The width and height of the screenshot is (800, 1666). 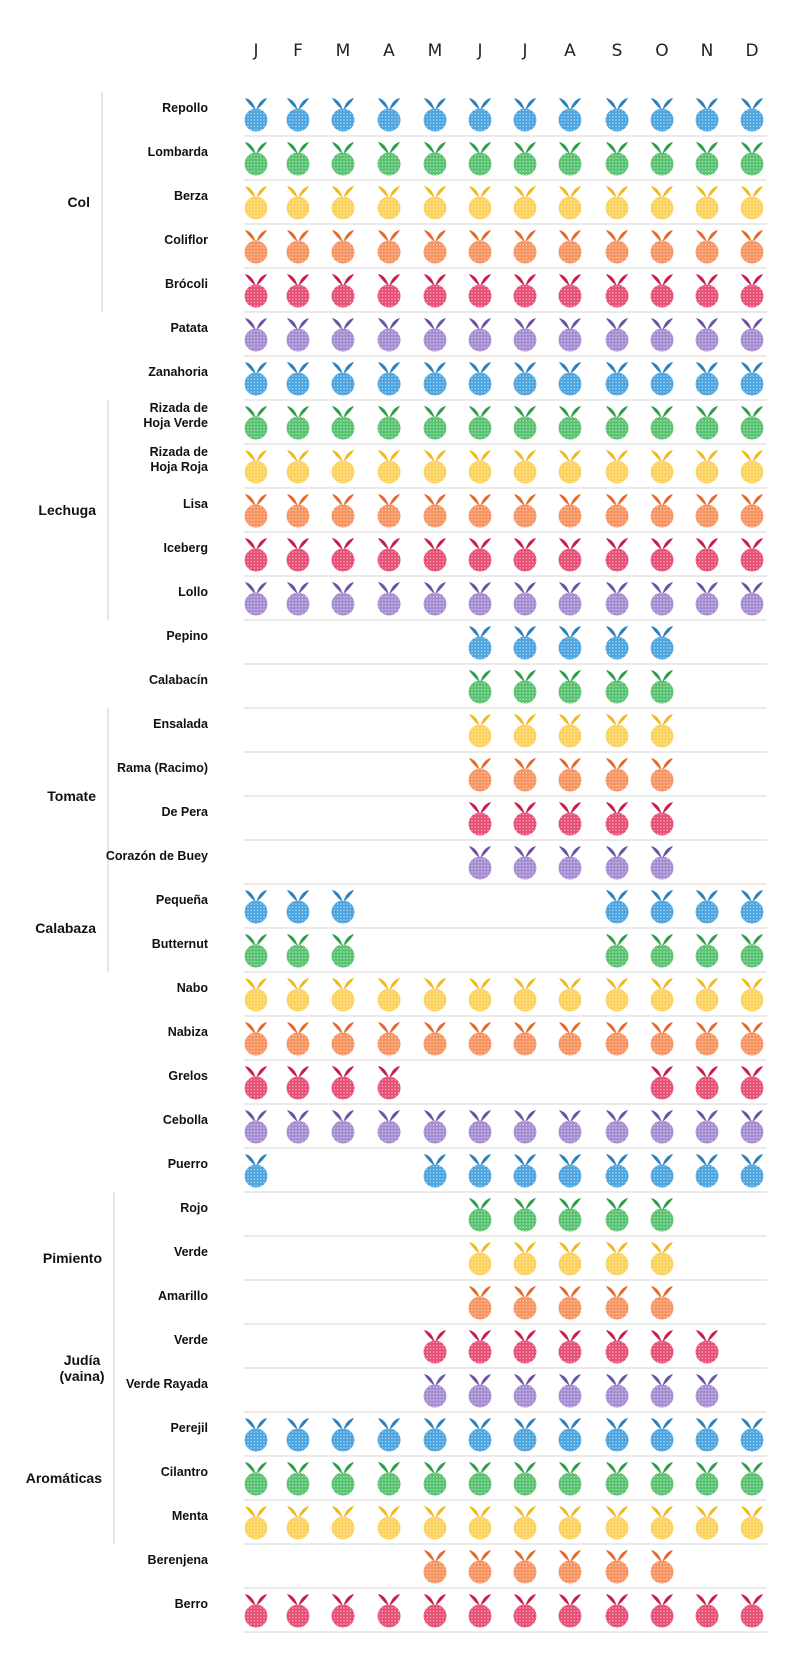 I want to click on row-label: Ensalada, so click(x=181, y=724).